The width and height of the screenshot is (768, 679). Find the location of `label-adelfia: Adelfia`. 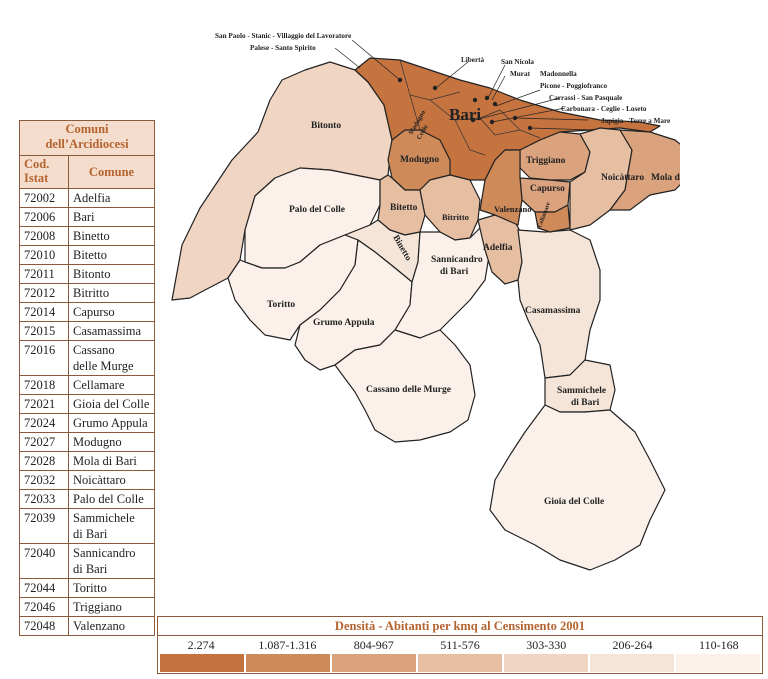

label-adelfia: Adelfia is located at coordinates (498, 248).